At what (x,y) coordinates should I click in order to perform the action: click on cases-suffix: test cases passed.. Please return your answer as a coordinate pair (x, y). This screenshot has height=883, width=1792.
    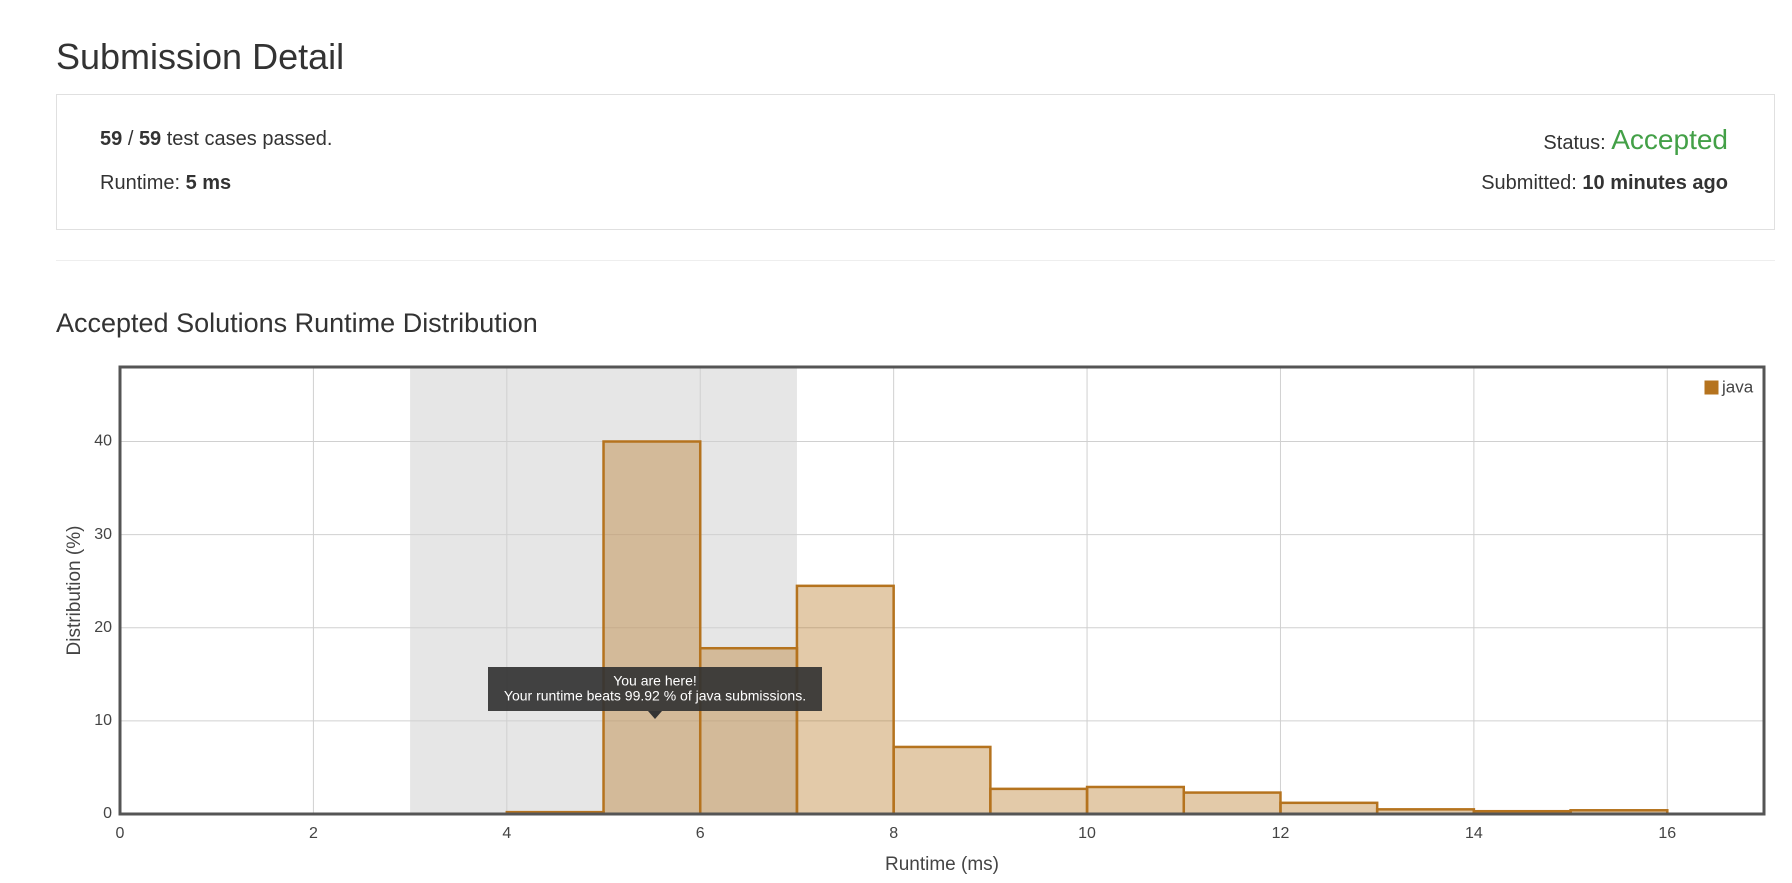
    Looking at the image, I should click on (249, 139).